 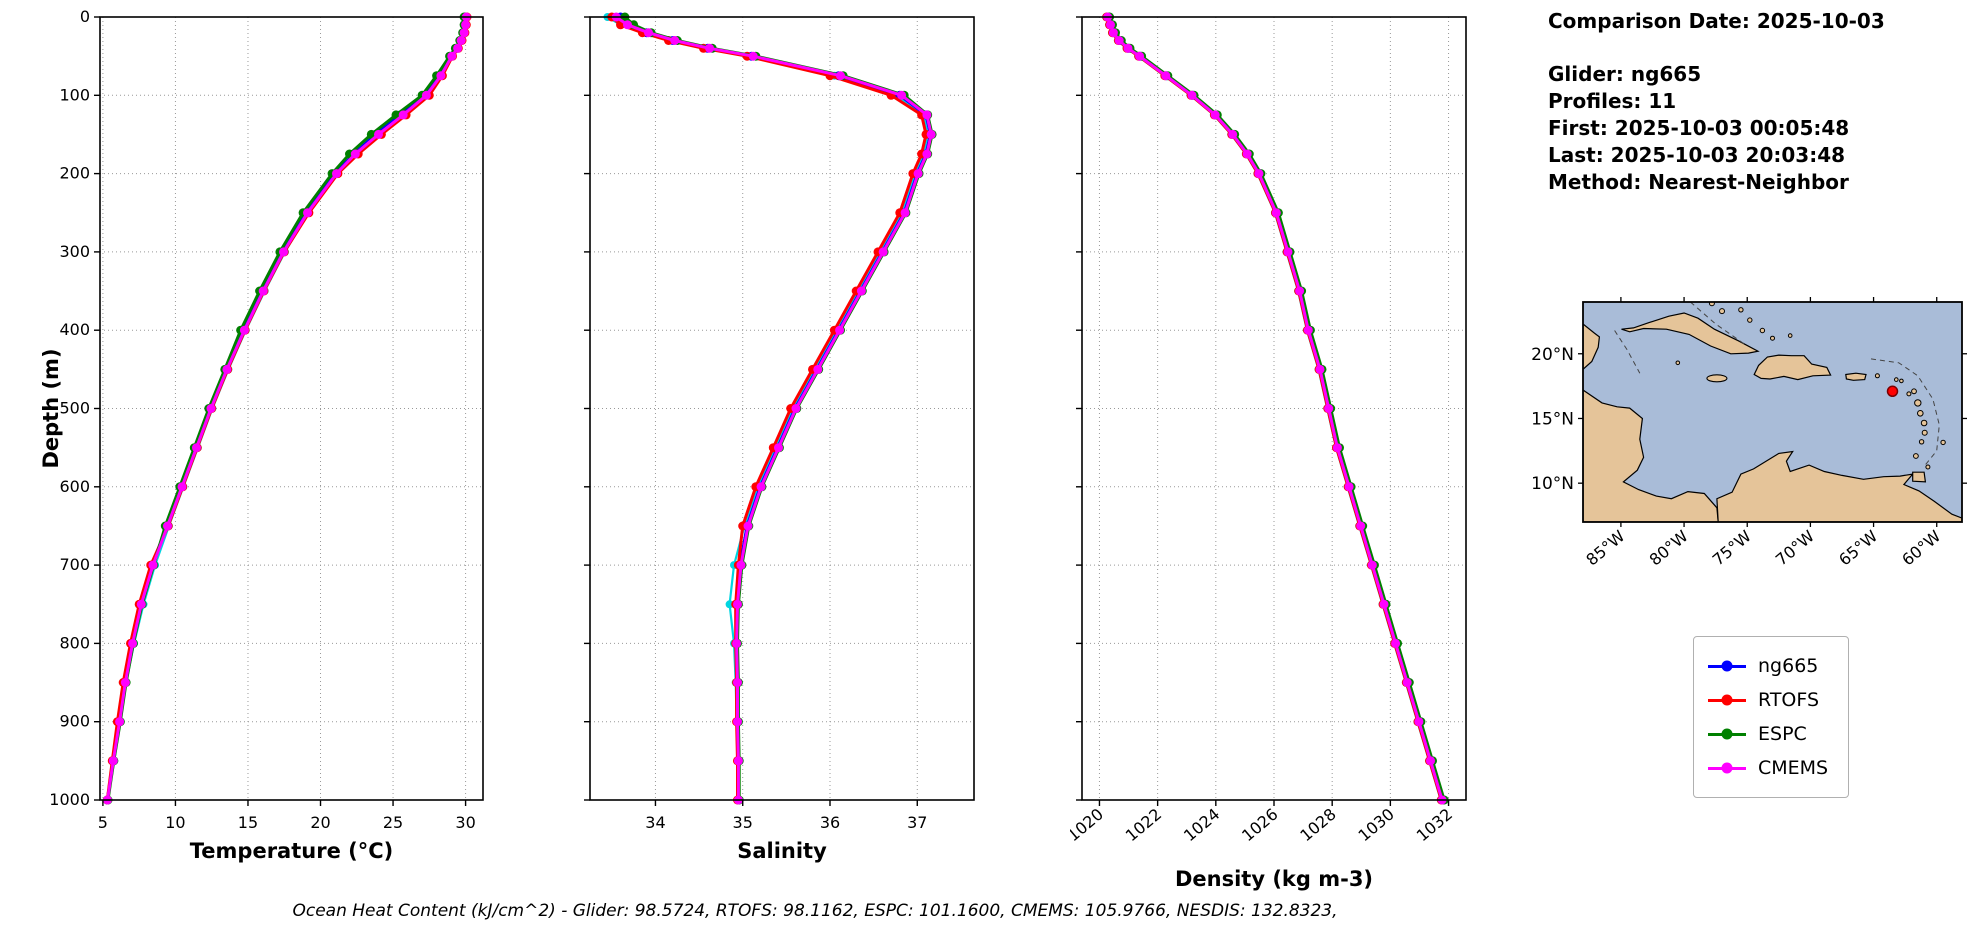 What do you see at coordinates (52, 408) in the screenshot?
I see `svg-text: Depth (m)` at bounding box center [52, 408].